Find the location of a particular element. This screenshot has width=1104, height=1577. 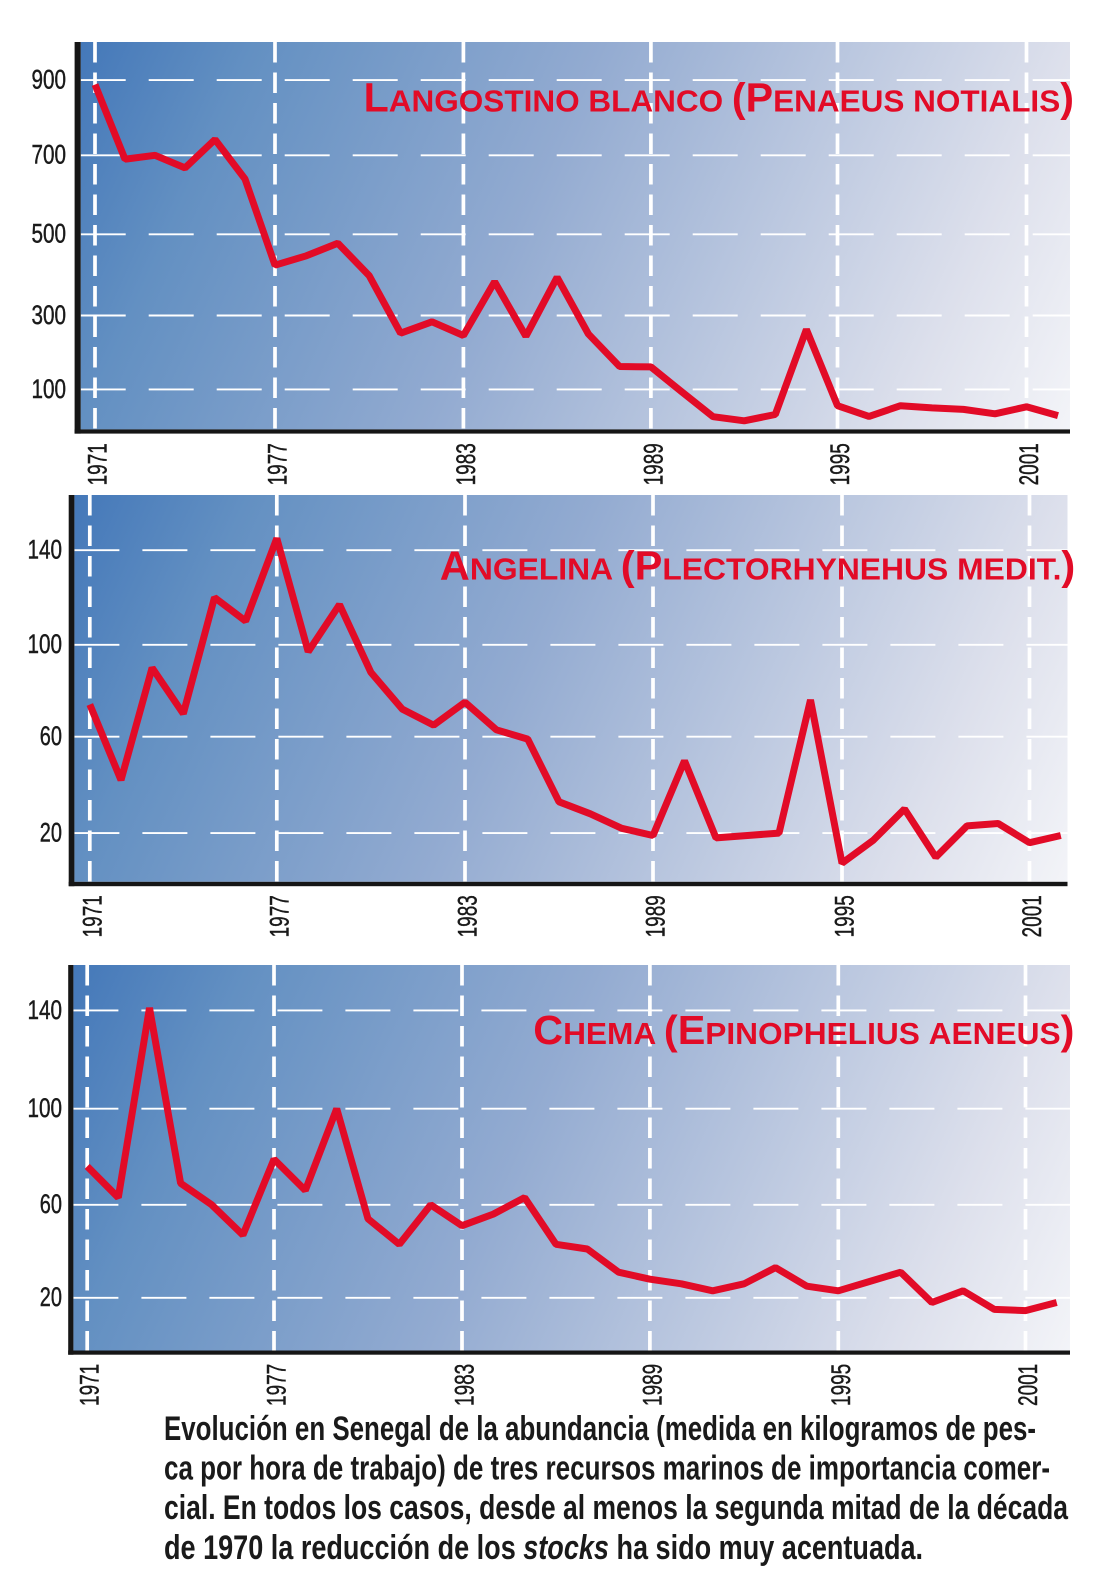

svg-text:ANGELINA (PLECTORHYNEHUS MEDIT: ANGELINA (PLECTORHYNEHUS MEDIT.) is located at coordinates (757, 565).